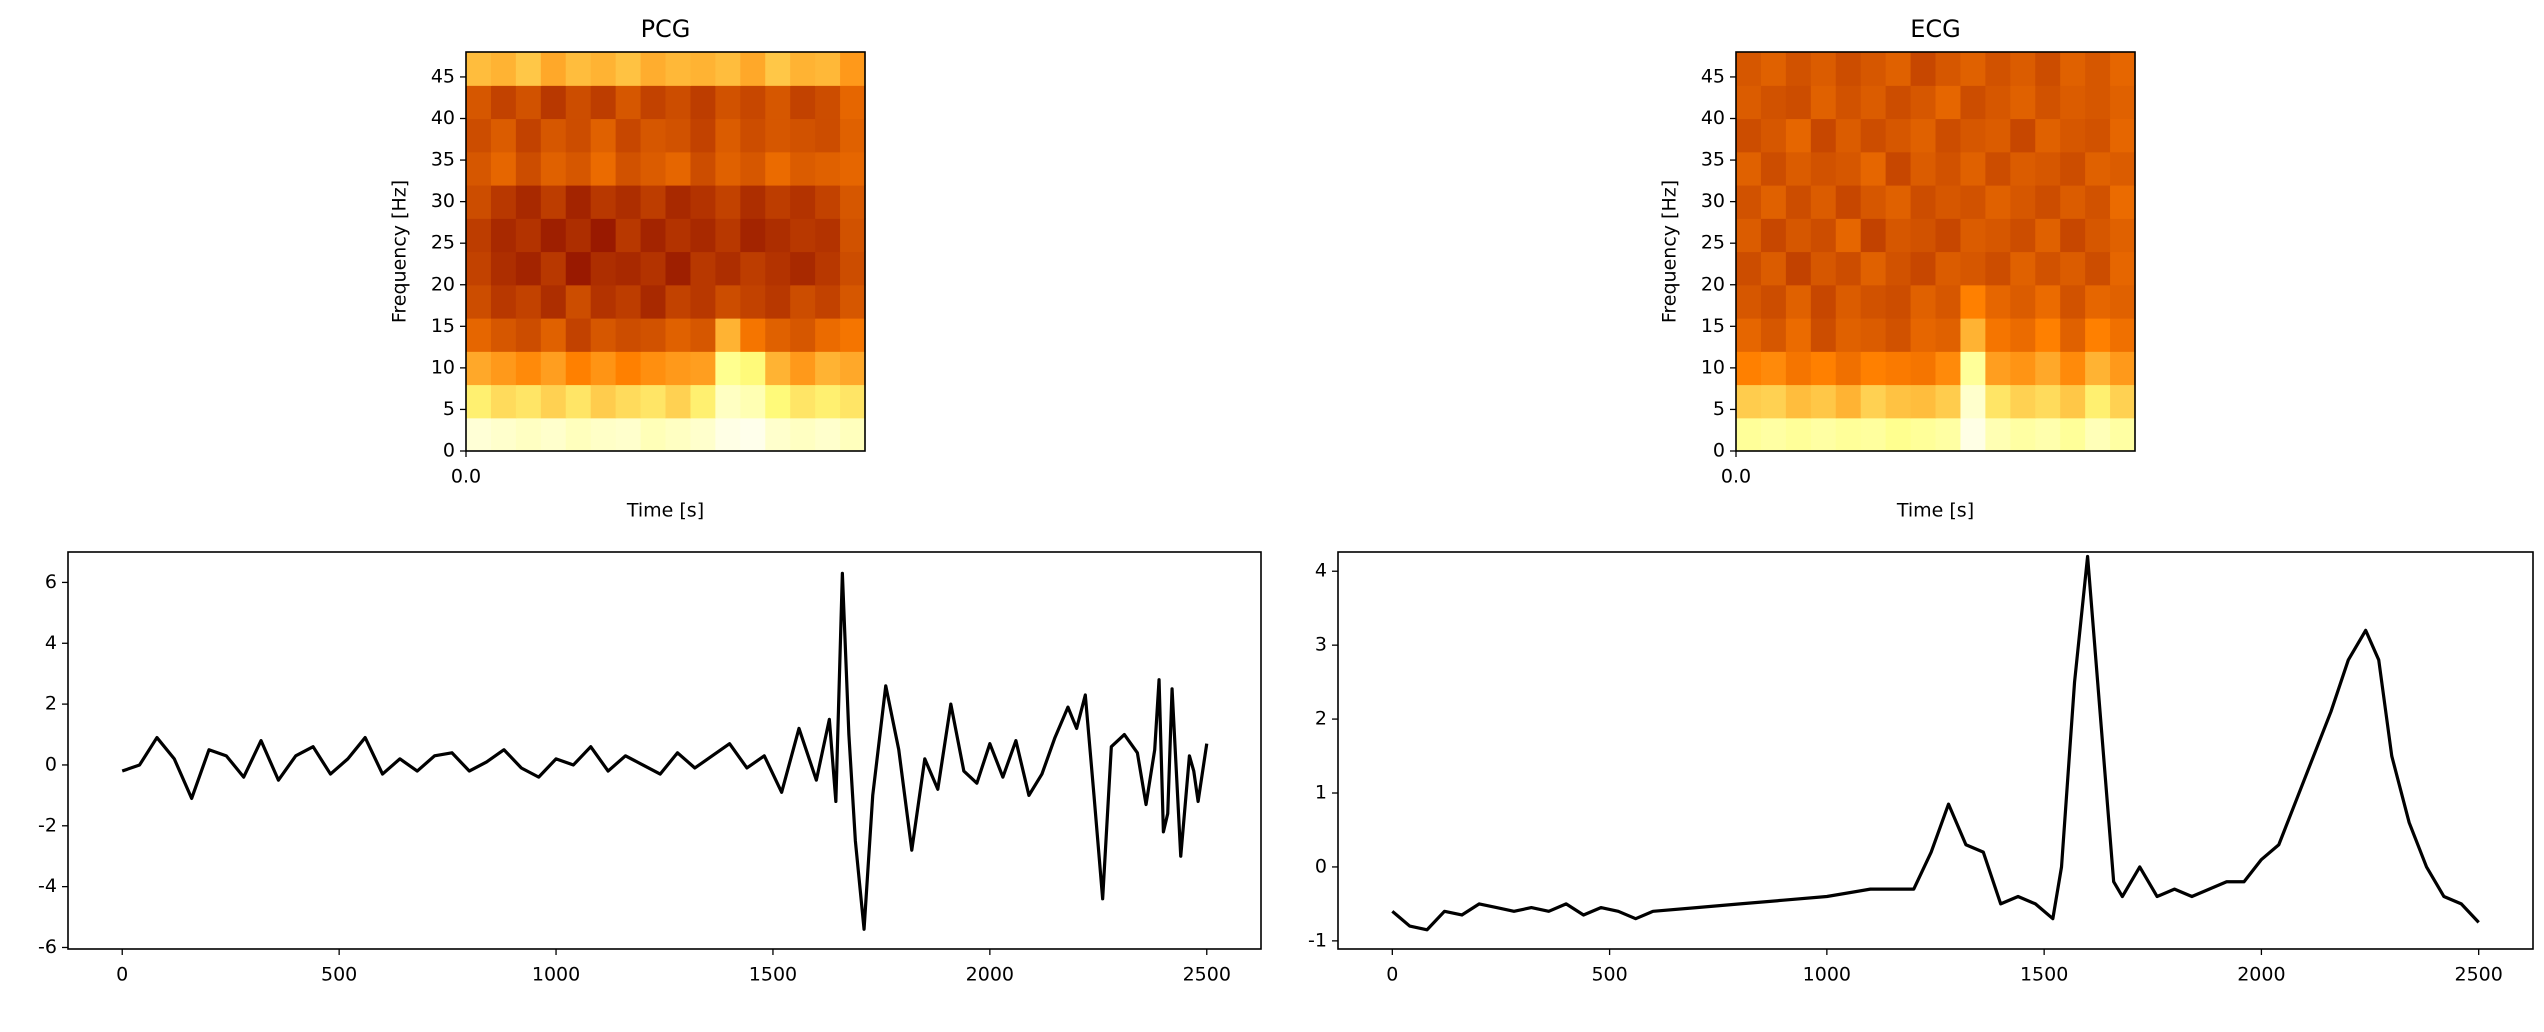  What do you see at coordinates (466, 477) in the screenshot?
I see `x-tick-label: 0.0` at bounding box center [466, 477].